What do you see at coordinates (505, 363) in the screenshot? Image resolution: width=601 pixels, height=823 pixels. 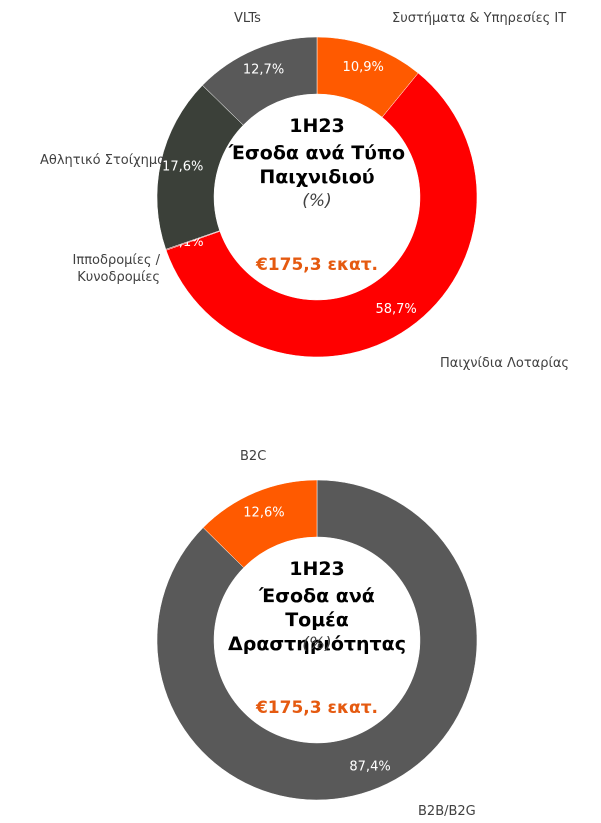 I see `category-label: Παιχνίδια Λοταρίας` at bounding box center [505, 363].